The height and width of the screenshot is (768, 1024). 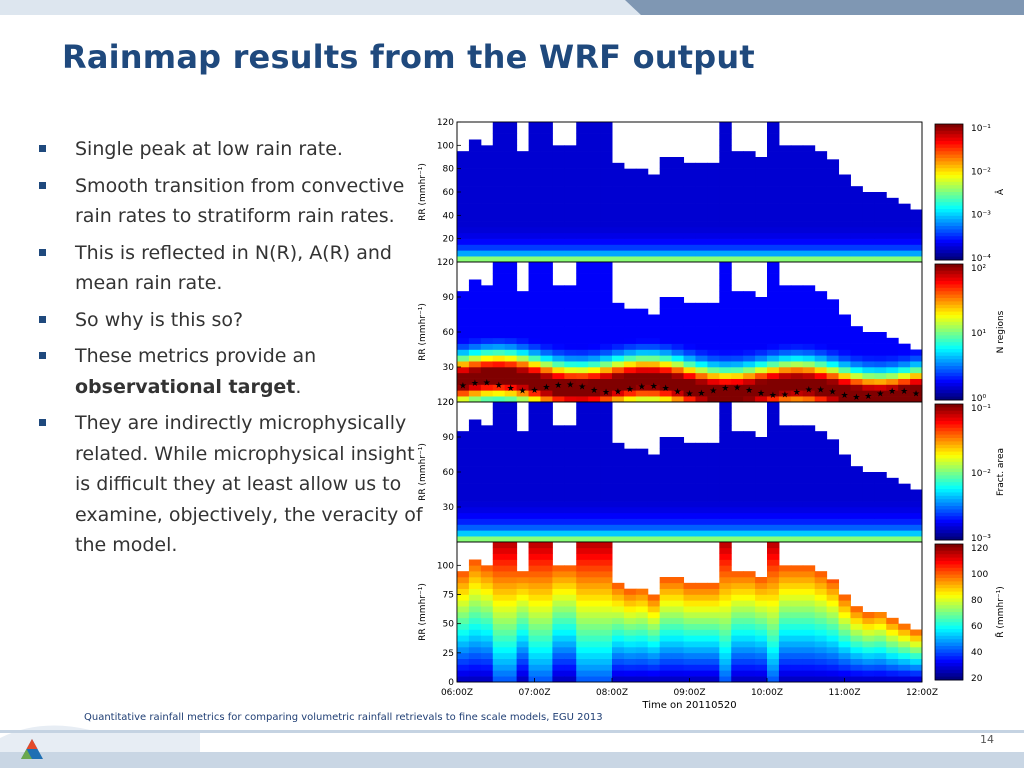 What do you see at coordinates (32, 749) in the screenshot?
I see `institution-logo-icon` at bounding box center [32, 749].